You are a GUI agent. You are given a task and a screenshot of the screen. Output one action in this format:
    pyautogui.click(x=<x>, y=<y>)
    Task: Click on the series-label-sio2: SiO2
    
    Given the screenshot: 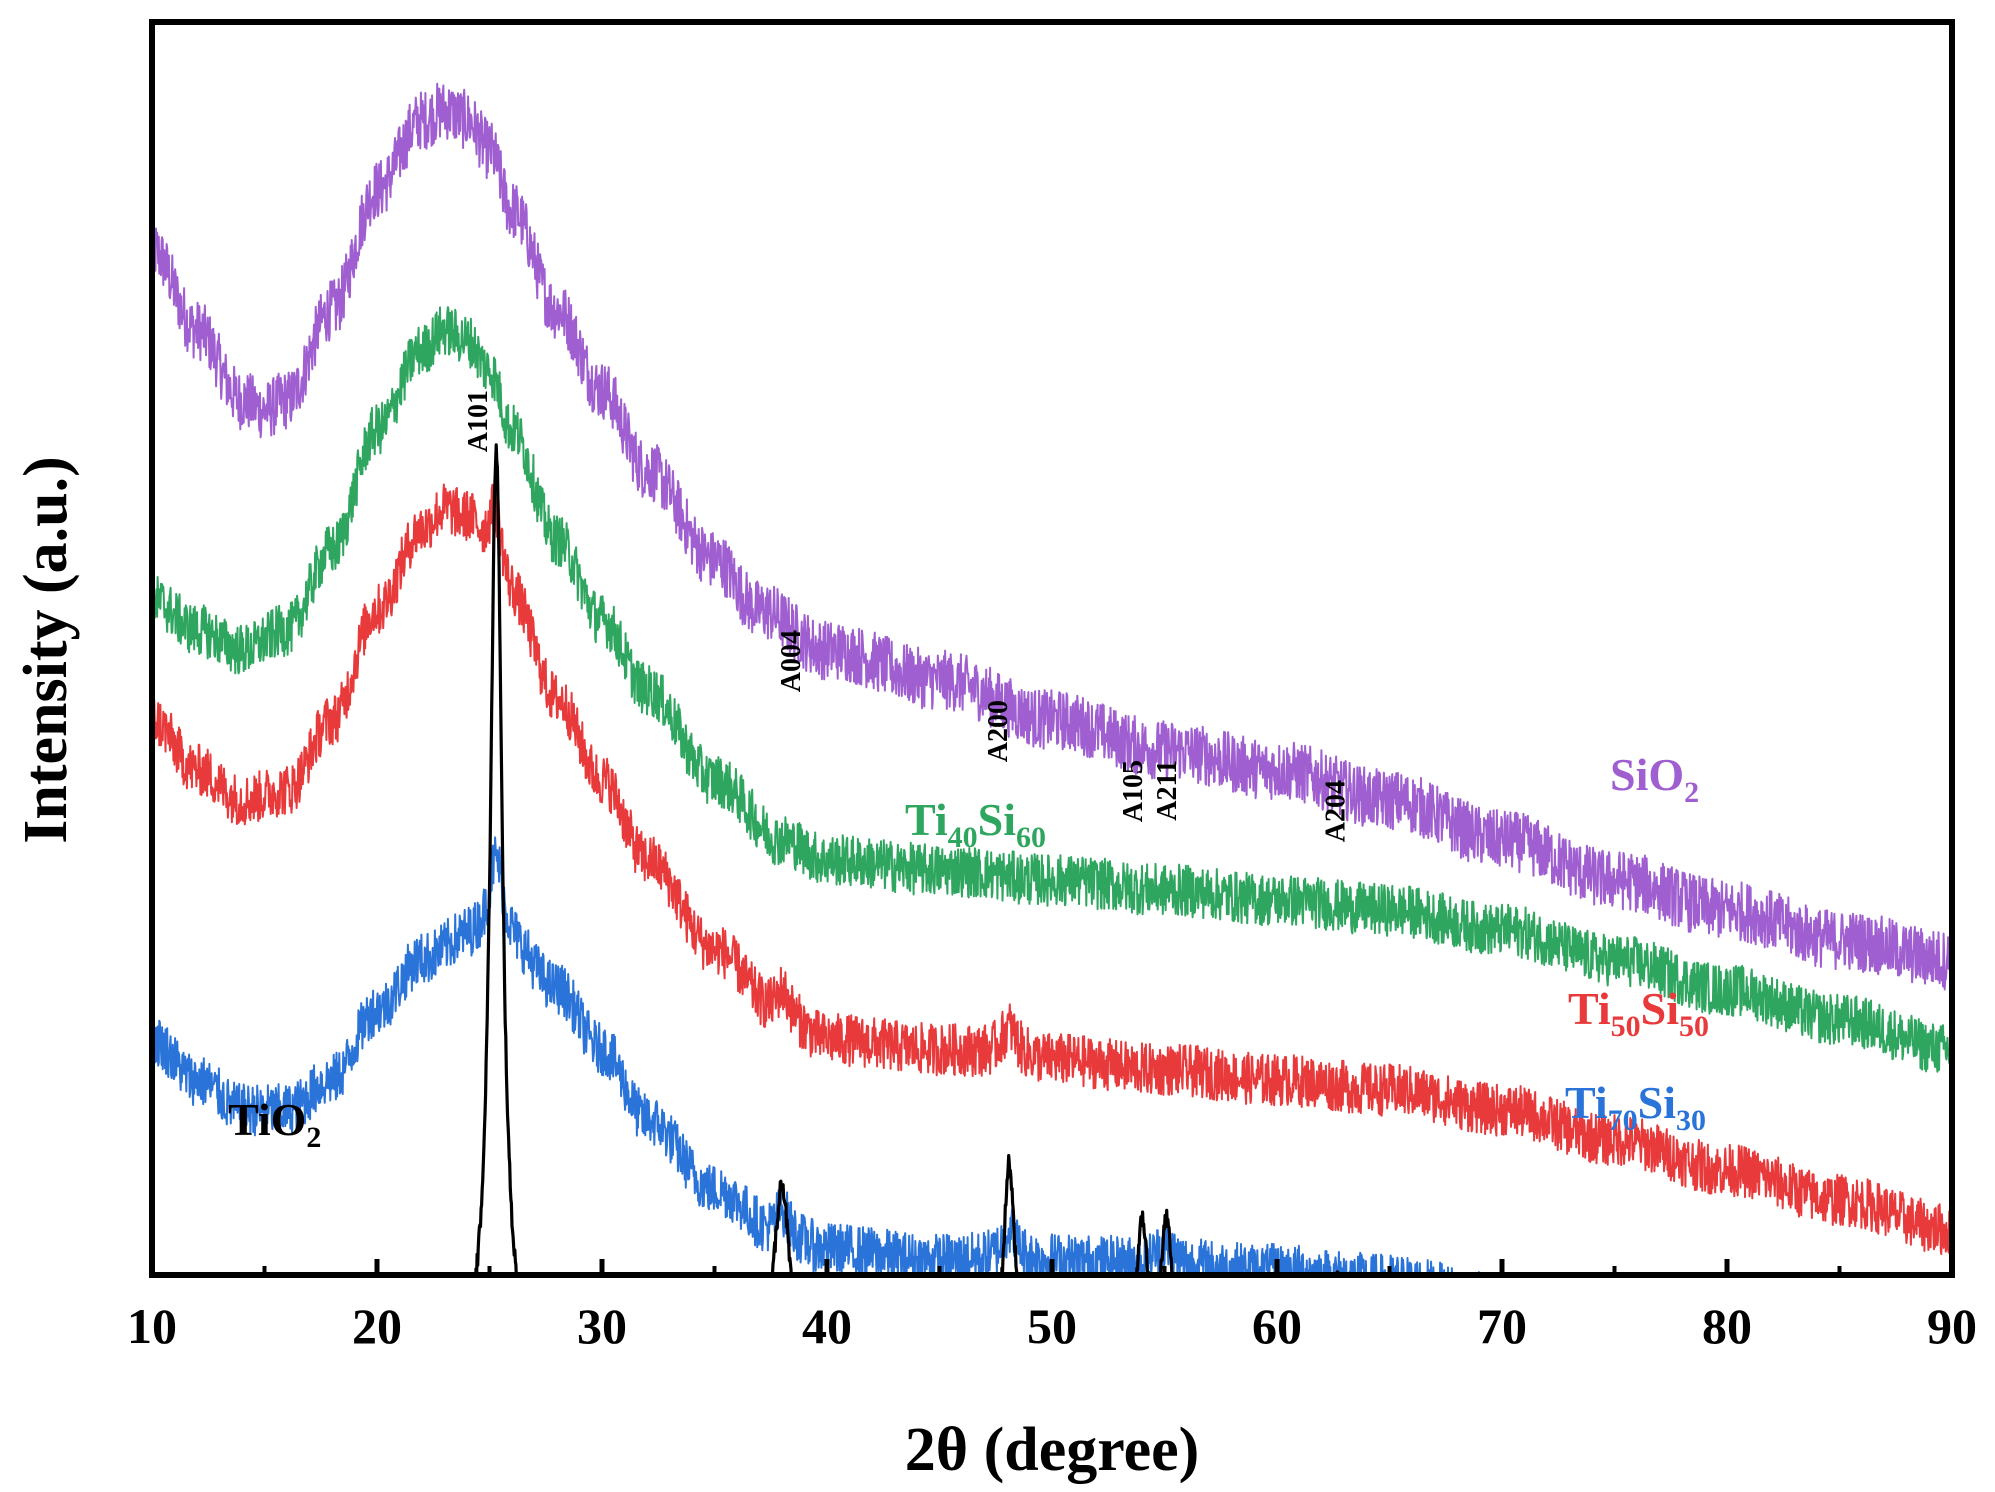 What is the action you would take?
    pyautogui.click(x=1654, y=779)
    